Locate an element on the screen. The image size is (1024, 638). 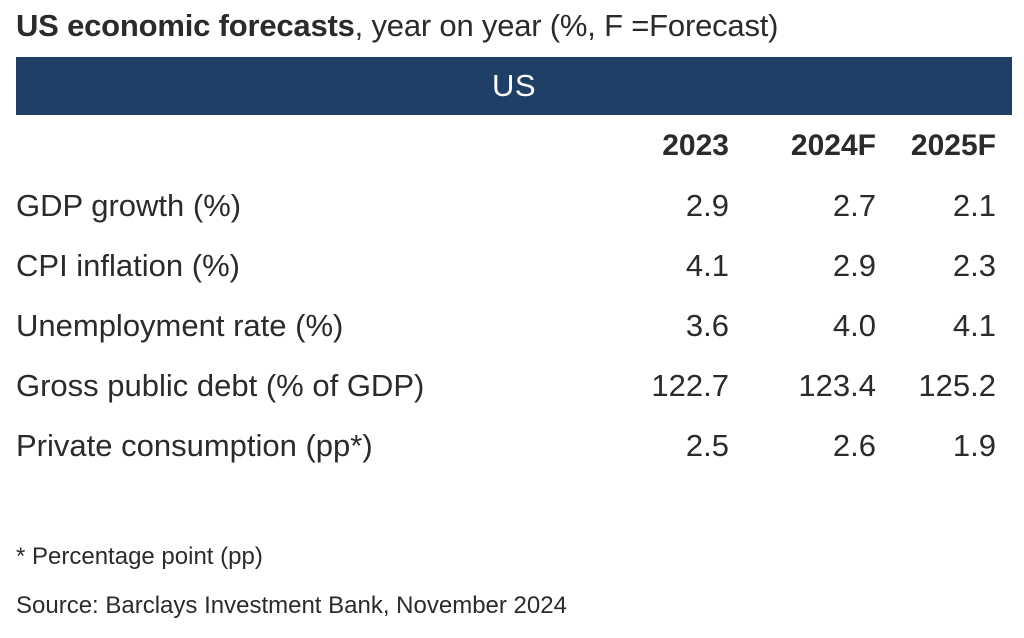
column-header-blank is located at coordinates (306, 146).